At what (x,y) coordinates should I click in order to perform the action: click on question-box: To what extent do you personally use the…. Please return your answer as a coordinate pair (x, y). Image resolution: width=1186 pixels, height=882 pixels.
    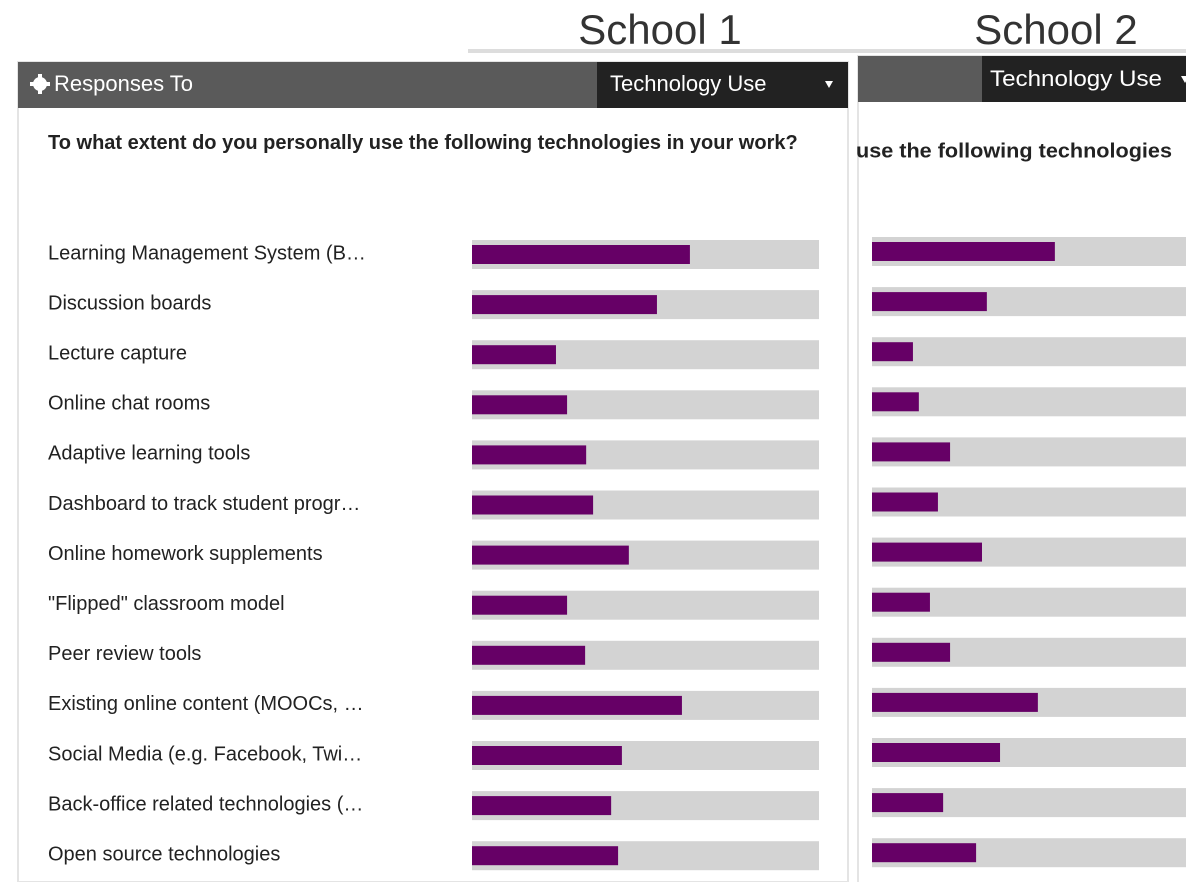
    Looking at the image, I should click on (423, 143).